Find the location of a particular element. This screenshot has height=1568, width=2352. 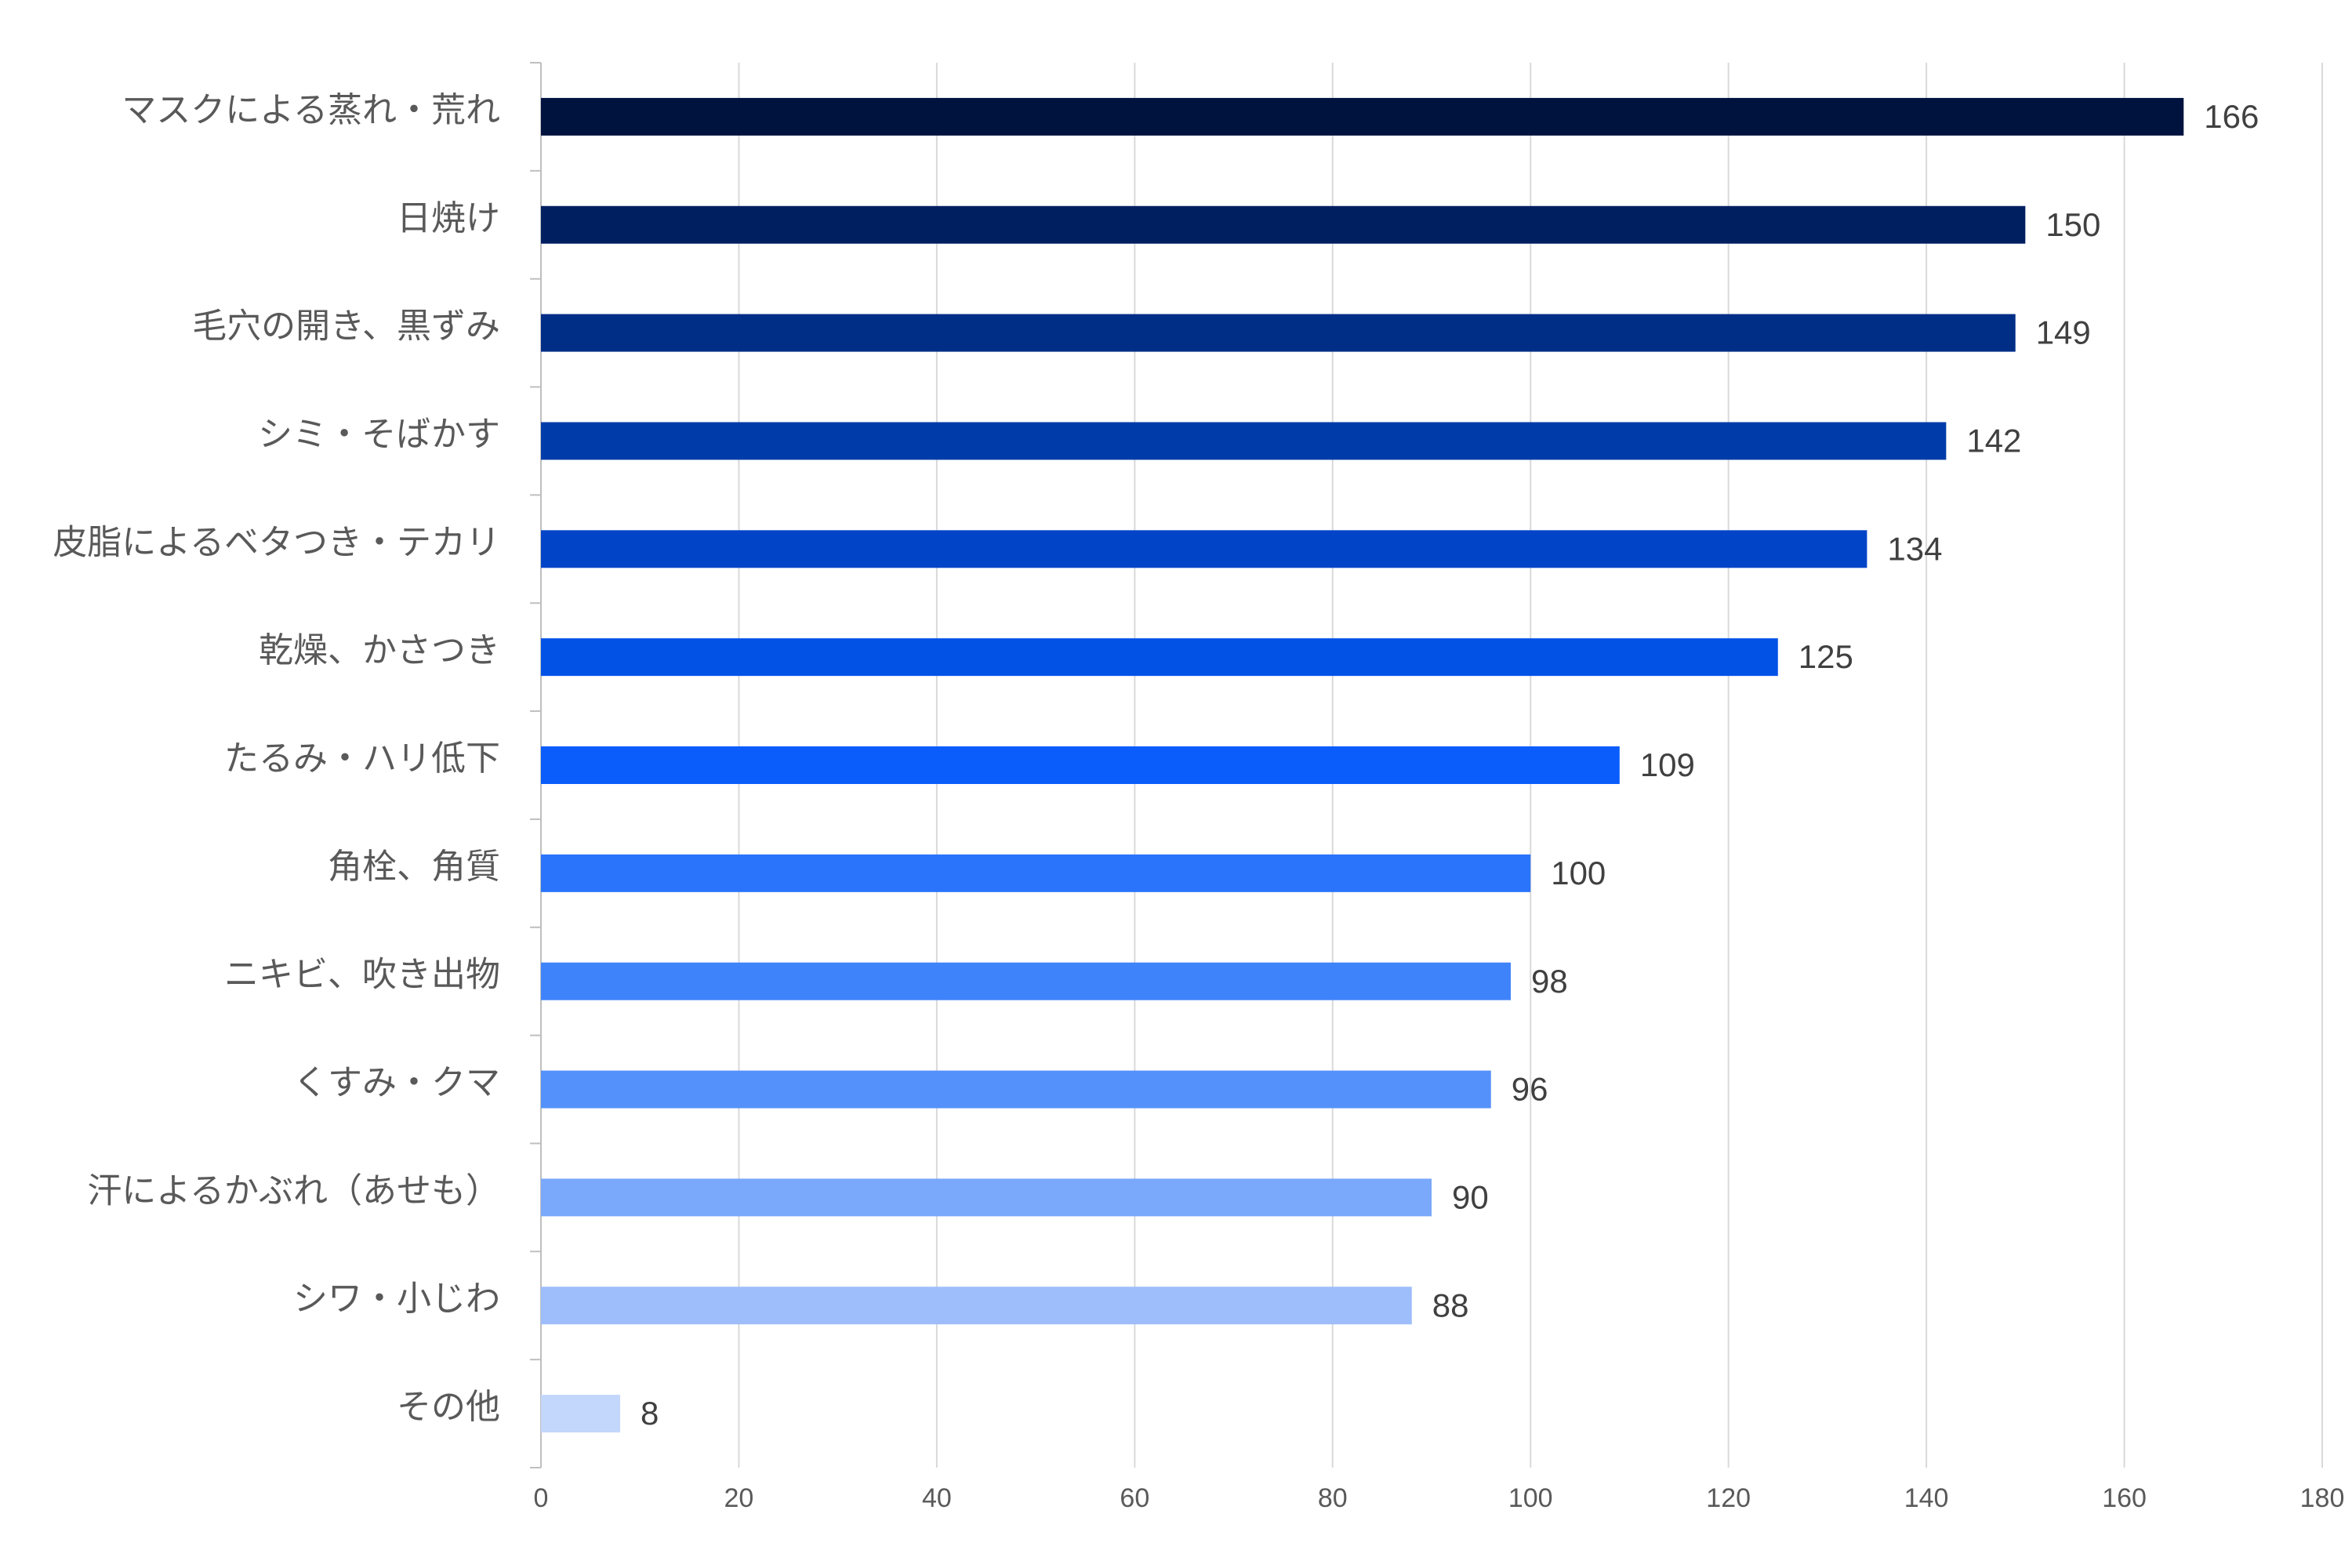

value-label: 98 is located at coordinates (1549, 981).